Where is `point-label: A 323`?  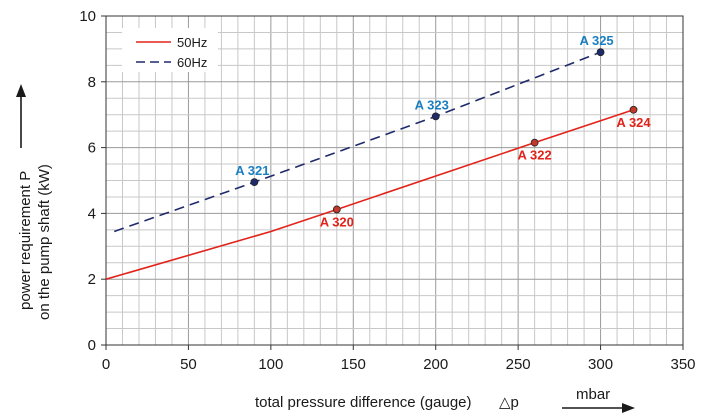
point-label: A 323 is located at coordinates (432, 104).